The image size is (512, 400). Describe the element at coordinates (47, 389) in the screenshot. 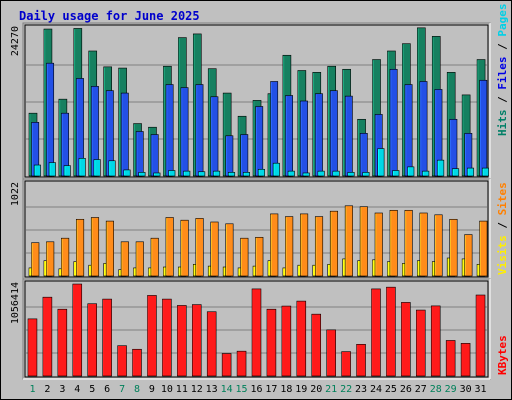

I see `x-tick-label-2: 2` at that location.